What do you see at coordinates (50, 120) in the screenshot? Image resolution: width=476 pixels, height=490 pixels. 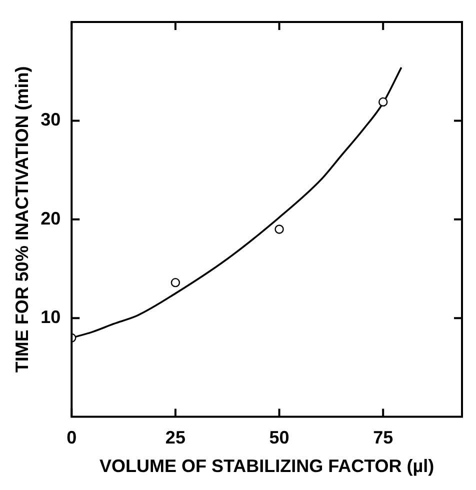 I see `y-tick-label: 30` at bounding box center [50, 120].